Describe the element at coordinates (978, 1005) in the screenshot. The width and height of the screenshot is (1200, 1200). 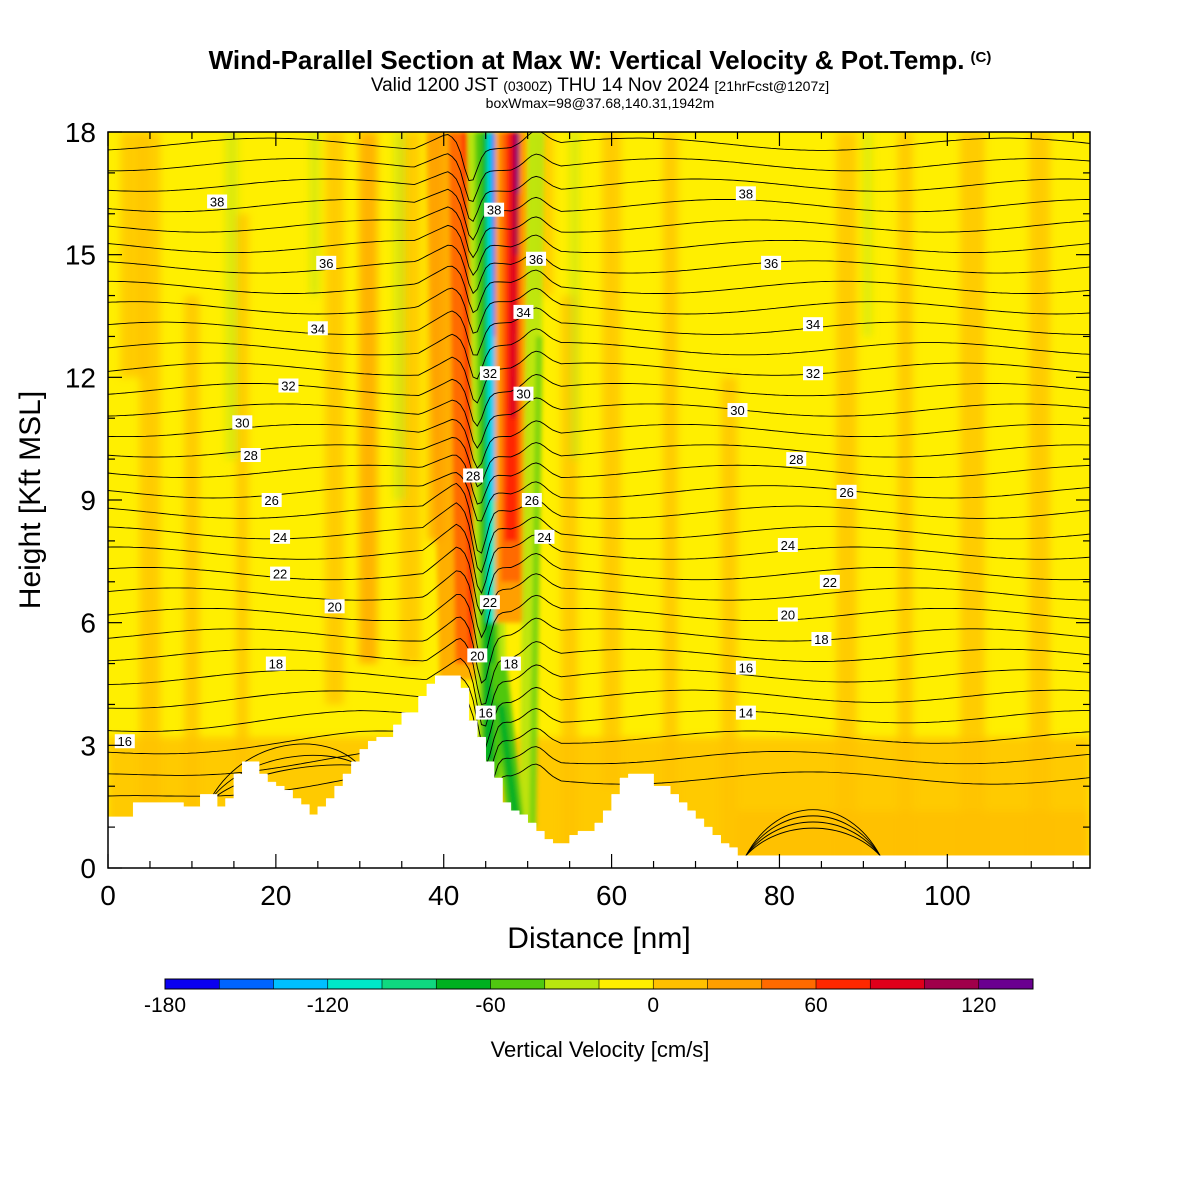
I see `colorbar-tick-label: 120` at that location.